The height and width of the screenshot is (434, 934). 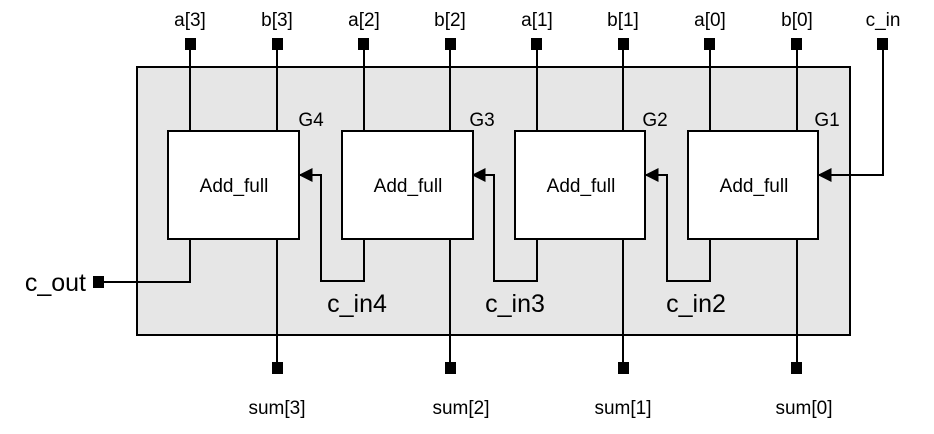 What do you see at coordinates (277, 20) in the screenshot?
I see `input-label-b3: b[3]` at bounding box center [277, 20].